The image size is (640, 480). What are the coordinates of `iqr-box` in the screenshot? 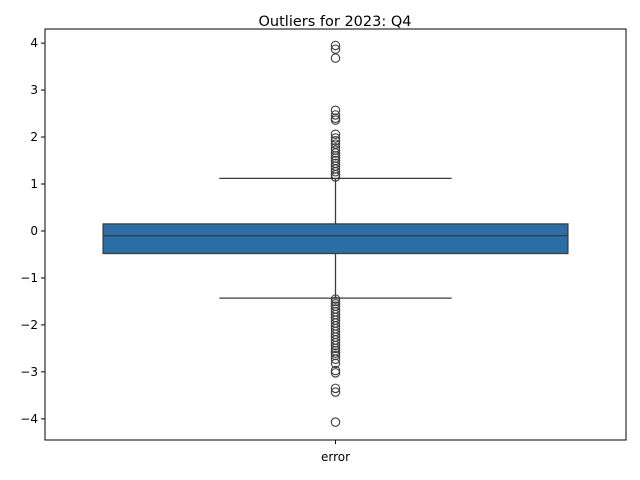 It's located at (335, 239).